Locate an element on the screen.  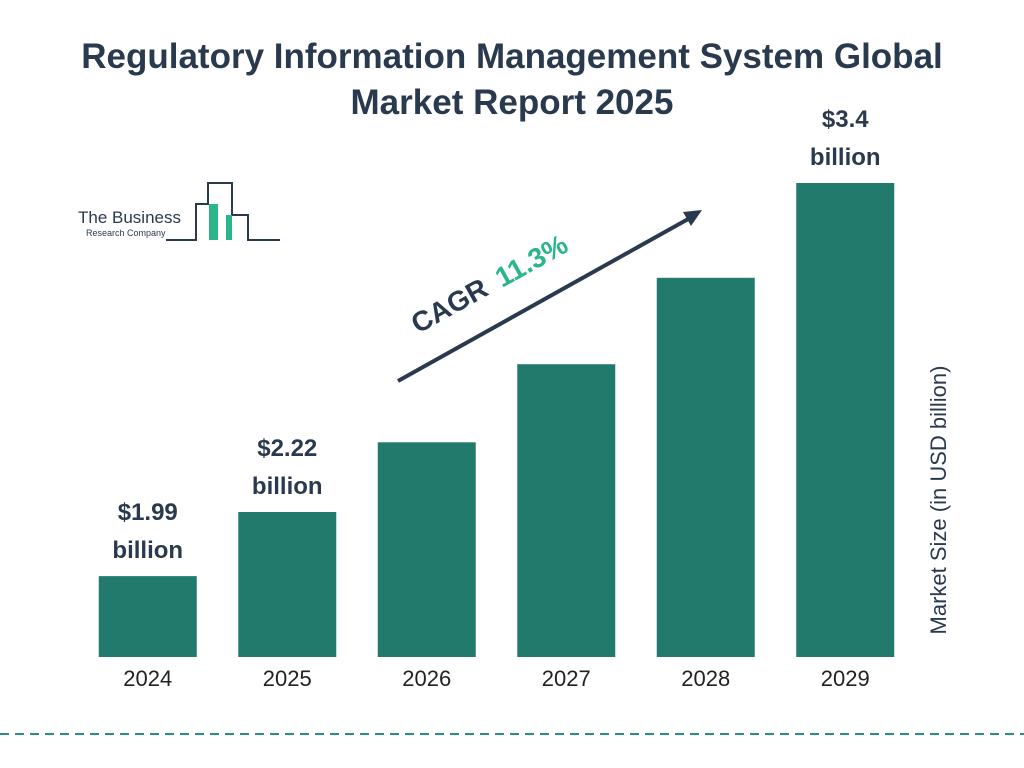
cagr-label: CAGR is located at coordinates (449, 305).